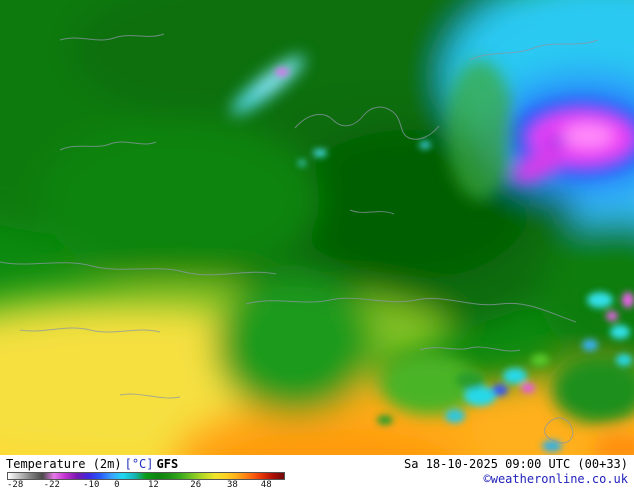 The image size is (634, 490). What do you see at coordinates (556, 479) in the screenshot?
I see `copyright-link: ©weatheronline.co.uk` at bounding box center [556, 479].